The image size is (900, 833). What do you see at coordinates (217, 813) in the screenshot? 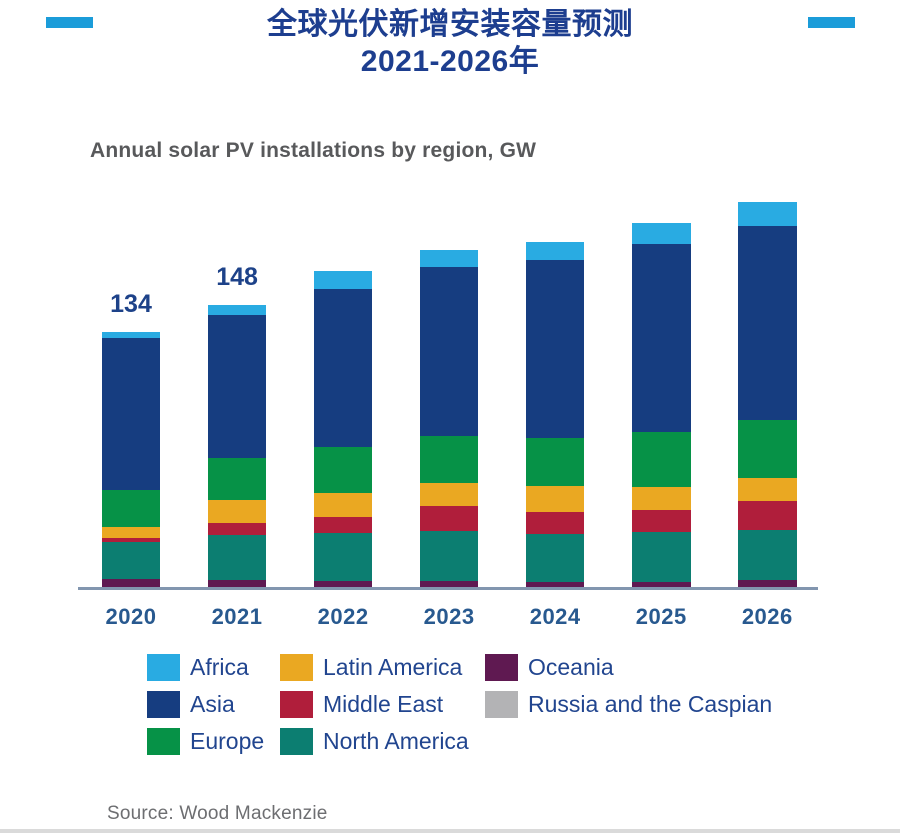
I see `source-caption: Source: Wood Mackenzie` at bounding box center [217, 813].